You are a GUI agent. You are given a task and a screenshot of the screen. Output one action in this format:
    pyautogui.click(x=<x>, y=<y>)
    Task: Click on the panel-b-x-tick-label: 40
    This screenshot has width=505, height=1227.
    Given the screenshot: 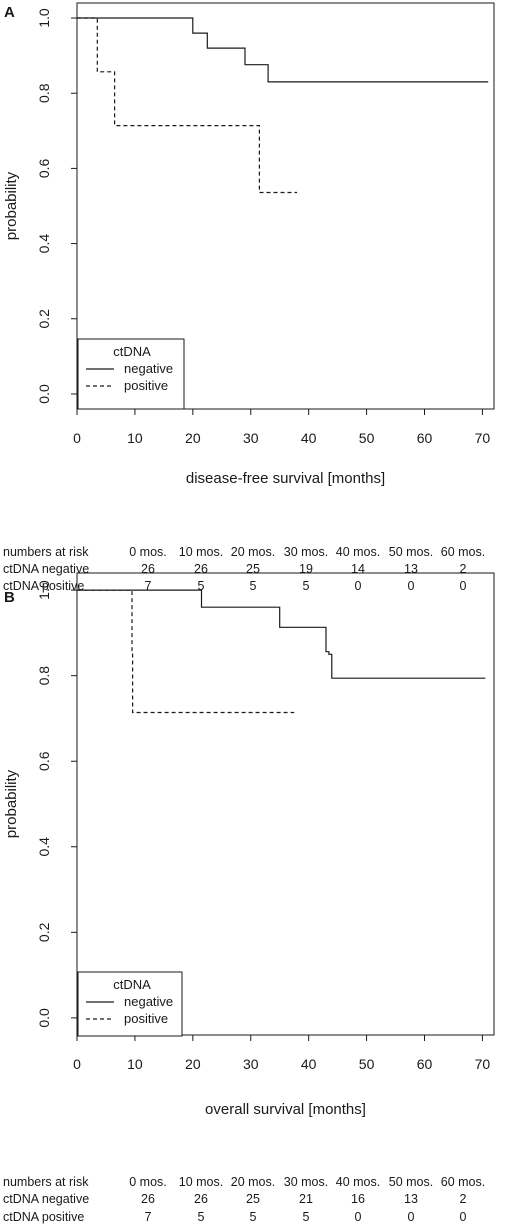 What is the action you would take?
    pyautogui.click(x=309, y=1064)
    